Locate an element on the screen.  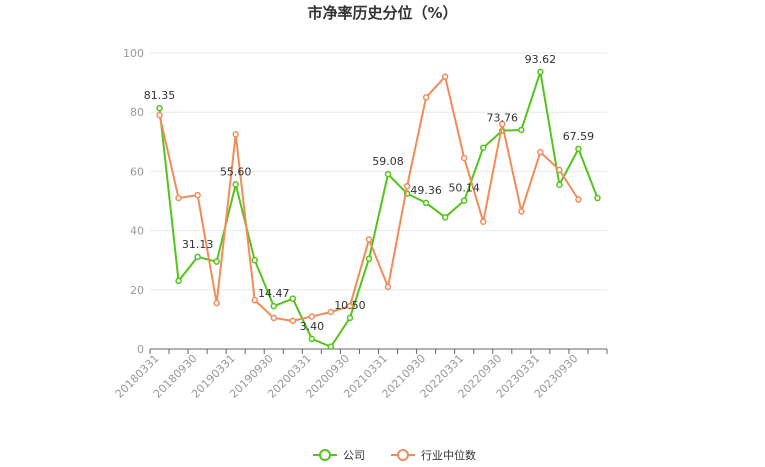
data-label: 10.50 is located at coordinates (350, 305).